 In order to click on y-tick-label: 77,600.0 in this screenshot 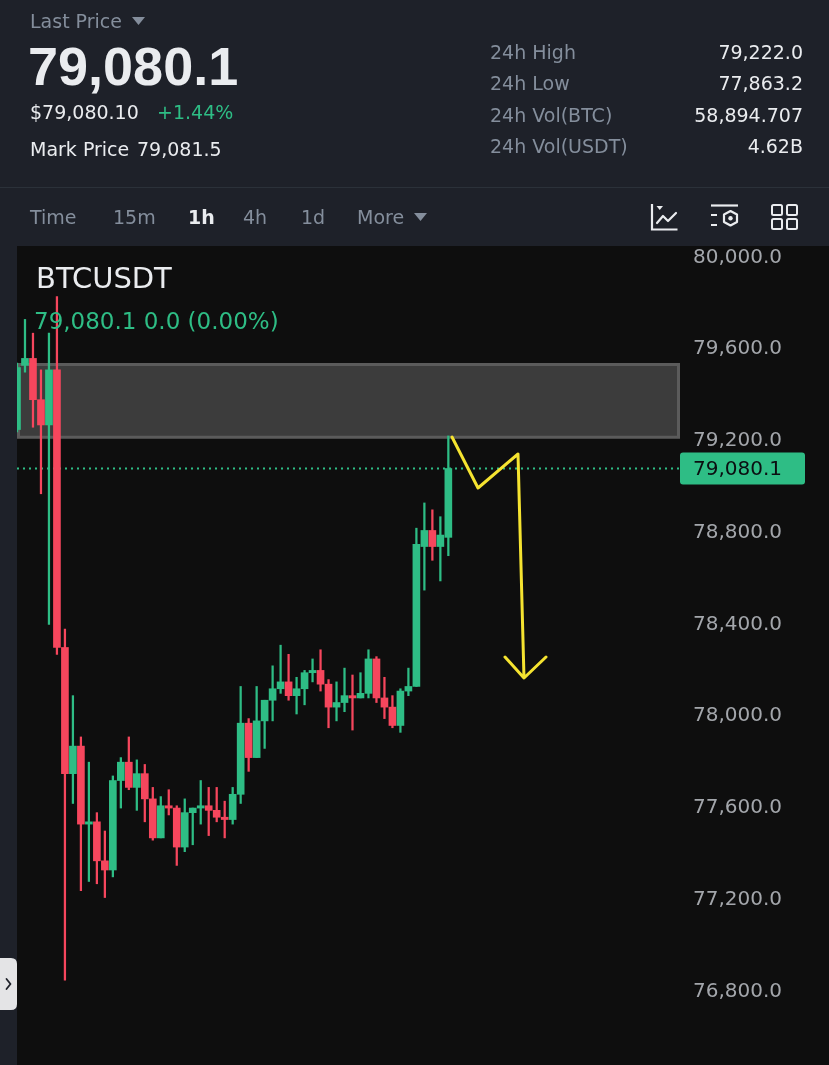, I will do `click(738, 806)`.